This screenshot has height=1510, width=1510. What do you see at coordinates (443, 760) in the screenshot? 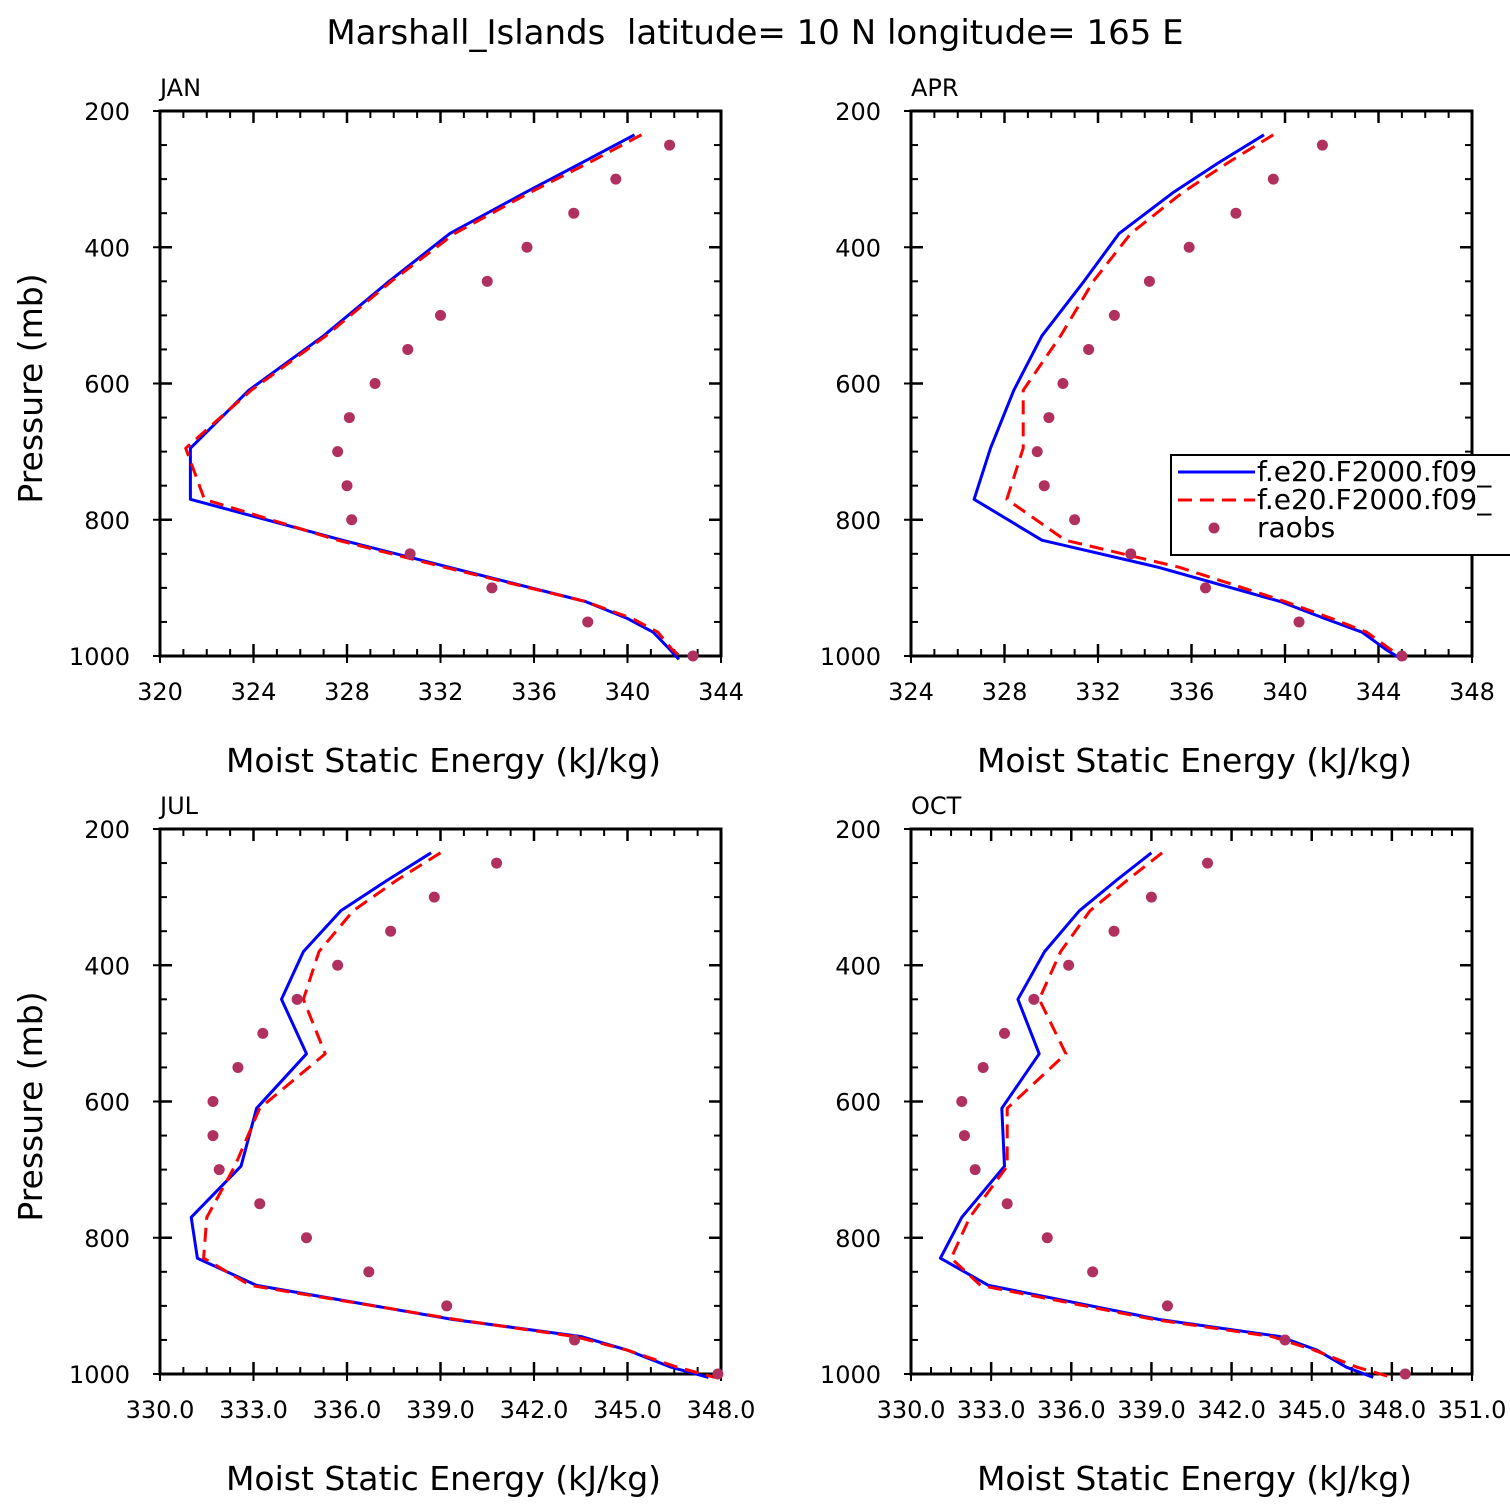
I see `x-axis-title: Moist Static Energy (kJ/kg)` at bounding box center [443, 760].